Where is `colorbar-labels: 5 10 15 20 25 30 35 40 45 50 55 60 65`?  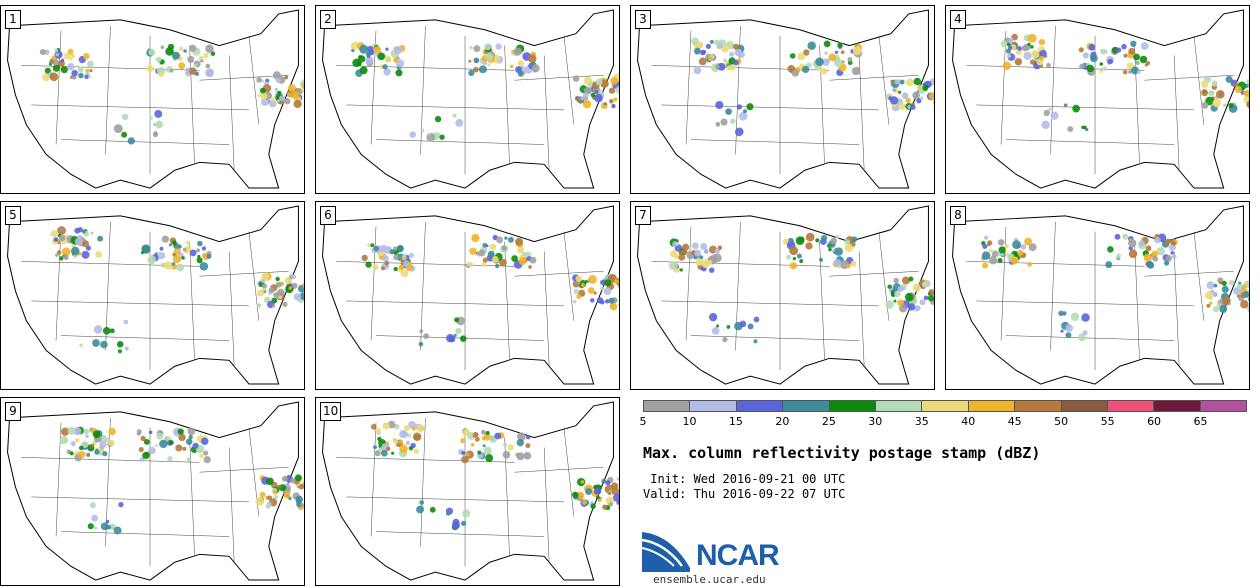
colorbar-labels: 5 10 15 20 25 30 35 40 45 50 55 60 65 is located at coordinates (943, 422).